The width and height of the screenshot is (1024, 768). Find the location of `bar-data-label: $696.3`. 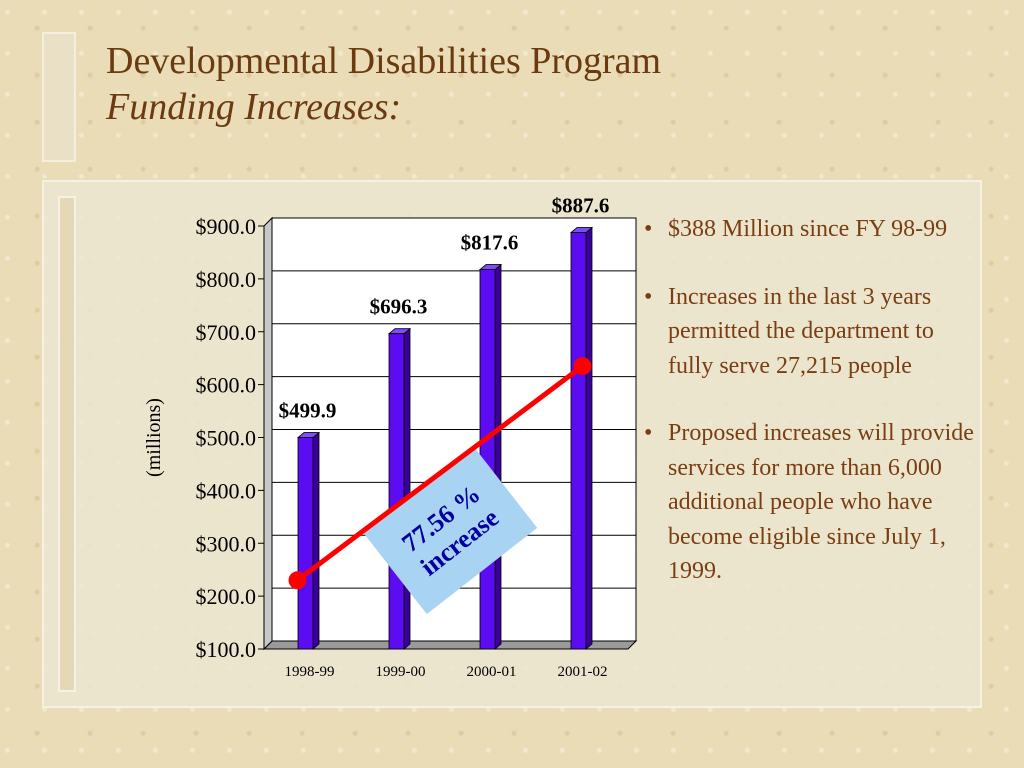

bar-data-label: $696.3 is located at coordinates (399, 307).